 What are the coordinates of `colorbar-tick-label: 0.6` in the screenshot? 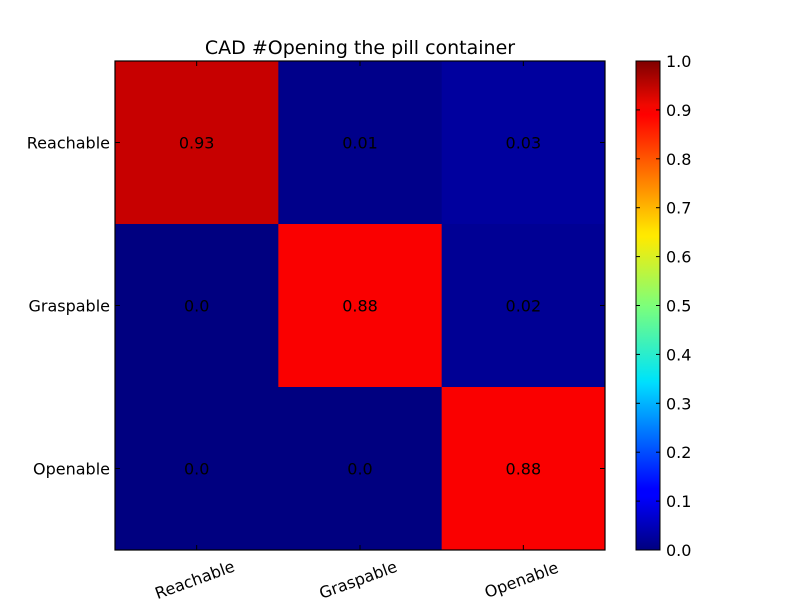 It's located at (678, 257).